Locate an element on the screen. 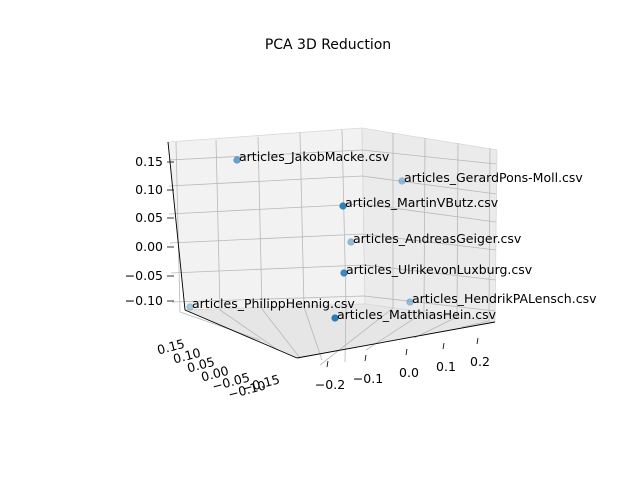 The height and width of the screenshot is (480, 640). x-tick-label: 0.2 is located at coordinates (480, 361).